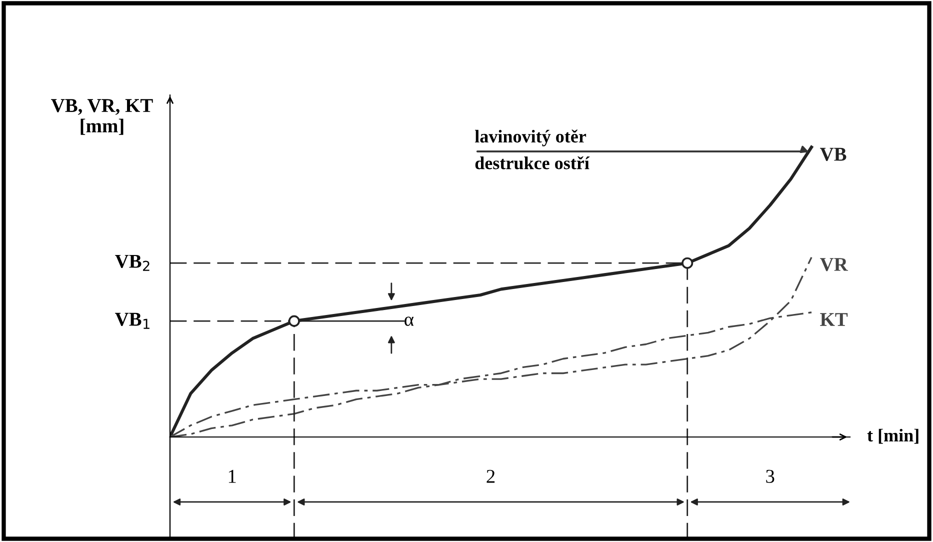 This screenshot has width=933, height=542. Describe the element at coordinates (834, 319) in the screenshot. I see `series-label: KT` at that location.